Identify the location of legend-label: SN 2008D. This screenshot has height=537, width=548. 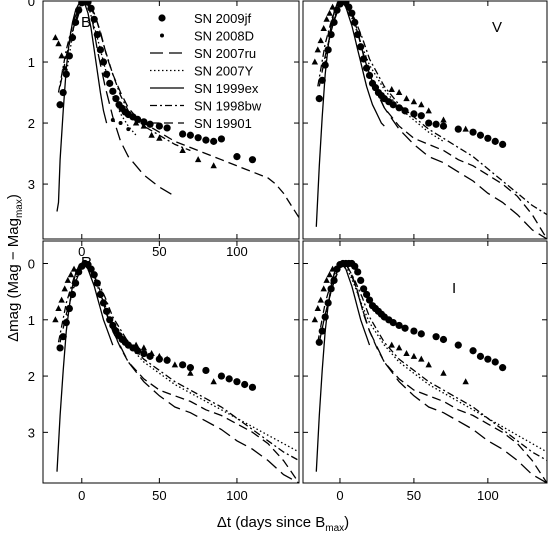
(224, 36).